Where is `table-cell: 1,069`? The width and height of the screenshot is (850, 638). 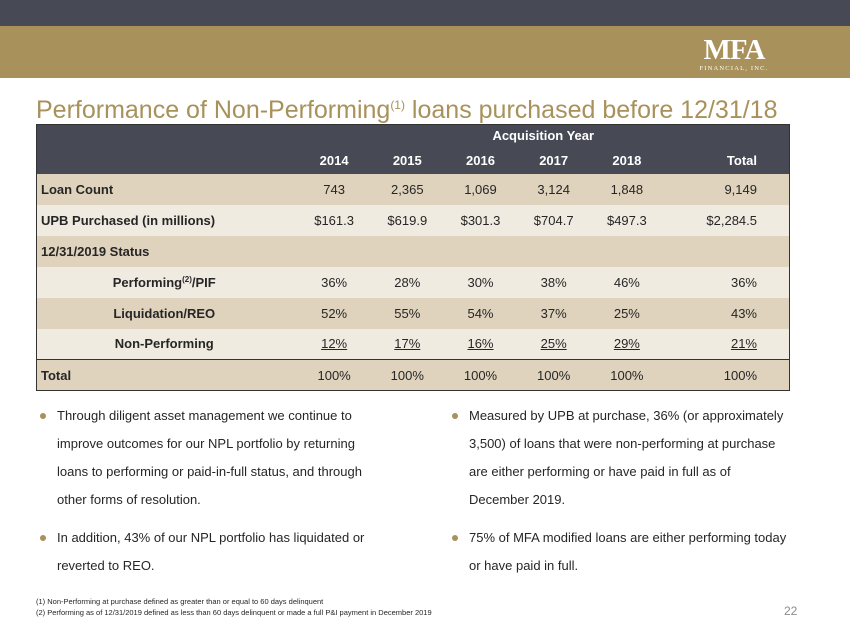 table-cell: 1,069 is located at coordinates (480, 189).